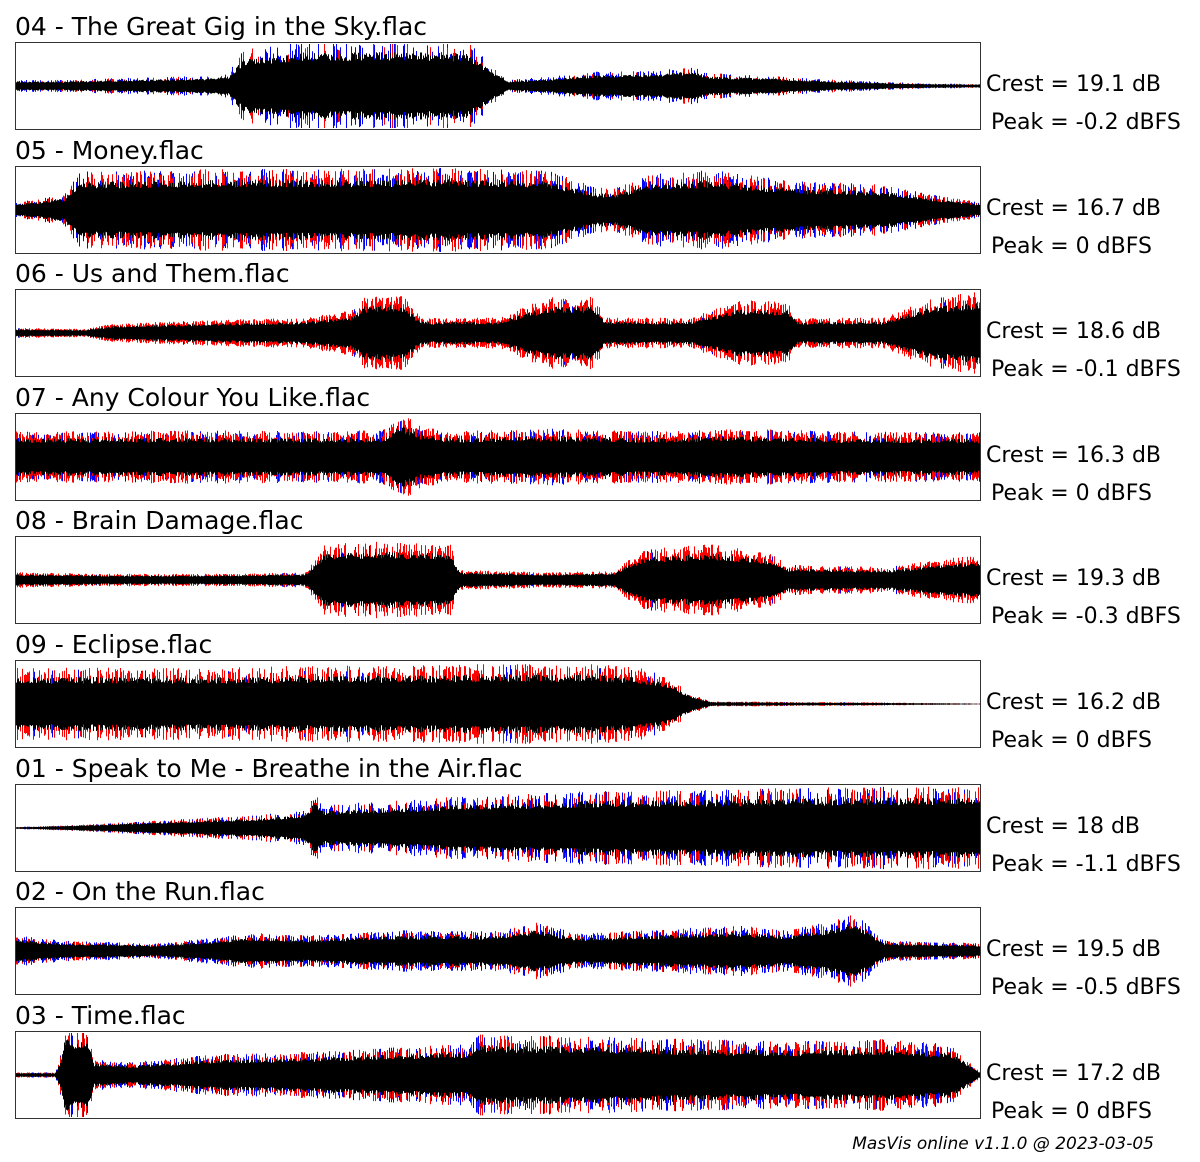 This screenshot has width=1200, height=1162. What do you see at coordinates (109, 150) in the screenshot?
I see `track-title: 05 - Money.flac` at bounding box center [109, 150].